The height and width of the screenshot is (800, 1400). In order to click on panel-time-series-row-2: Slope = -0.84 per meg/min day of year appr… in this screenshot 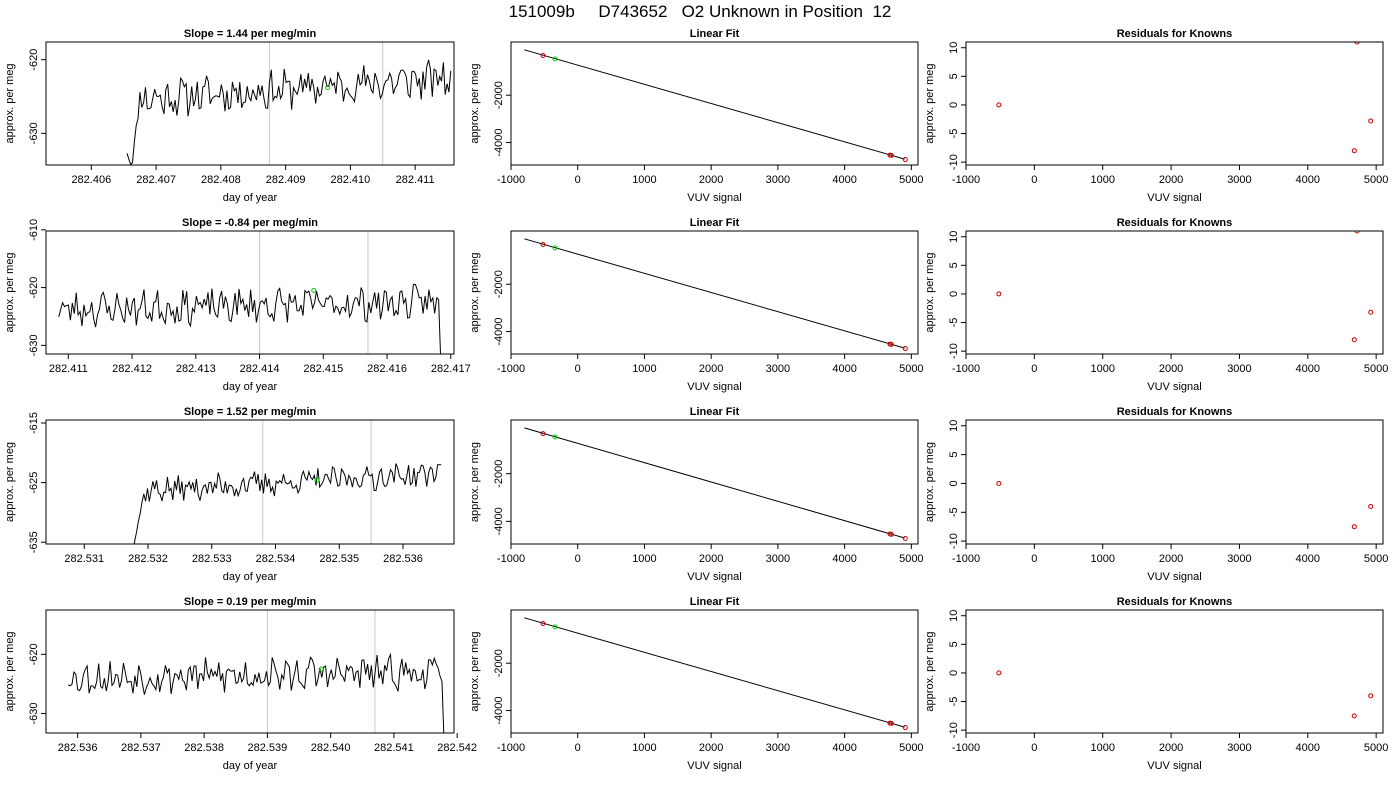, I will do `click(237, 305)`.